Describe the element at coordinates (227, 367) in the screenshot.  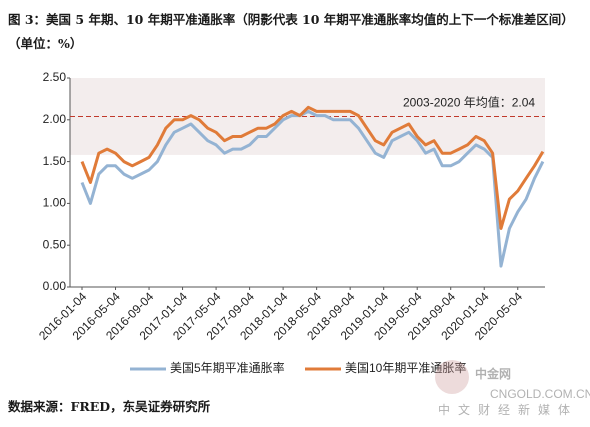
I see `legend-label: 美国5年期平准通胀率` at that location.